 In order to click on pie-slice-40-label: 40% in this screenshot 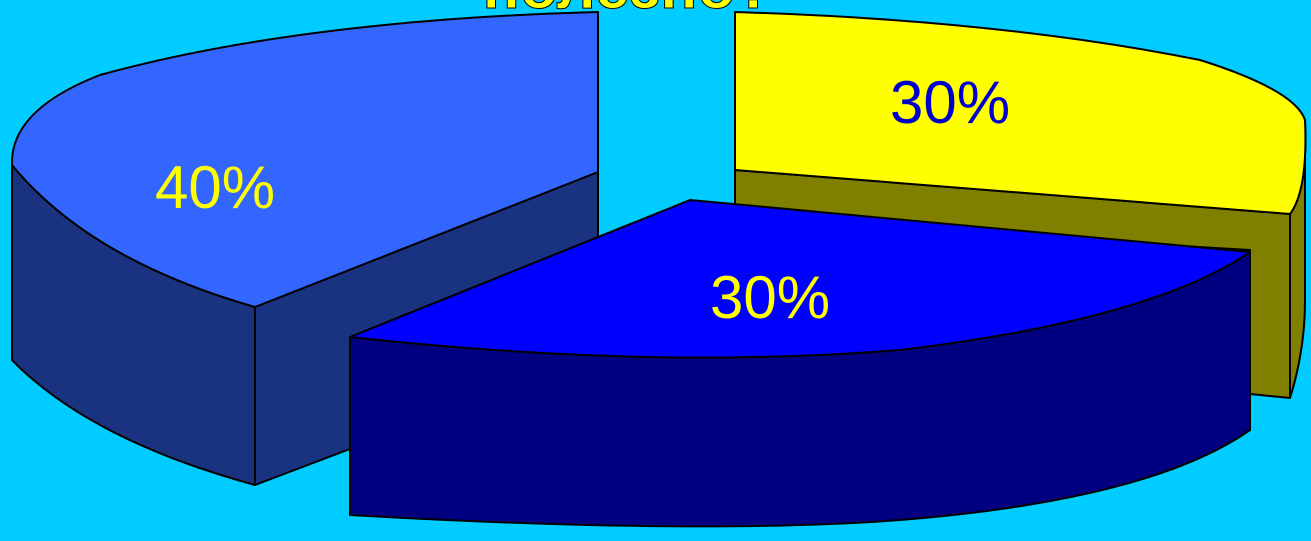, I will do `click(215, 187)`.